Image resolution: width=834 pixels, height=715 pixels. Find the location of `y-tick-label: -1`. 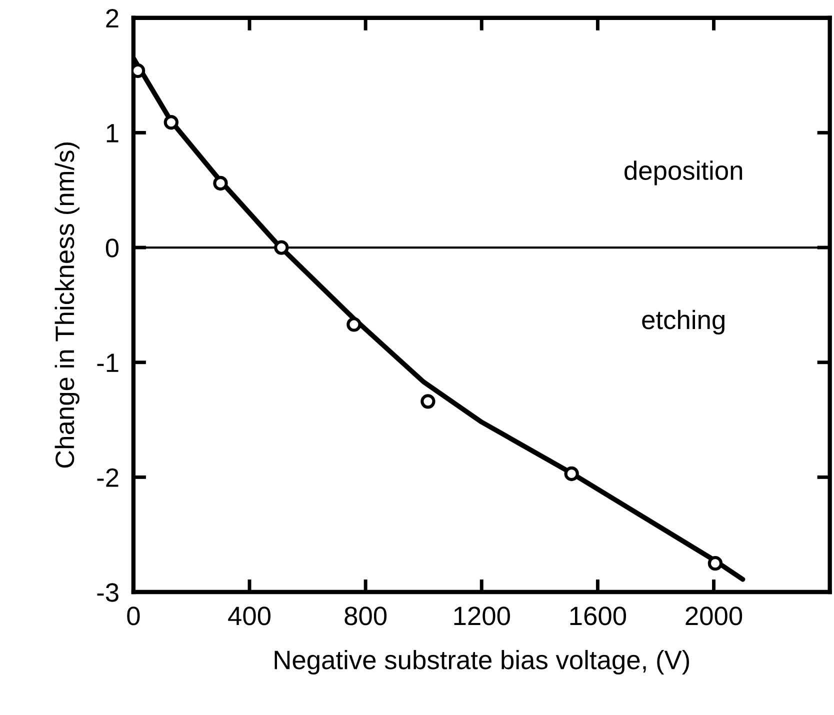

y-tick-label: -1 is located at coordinates (107, 363).